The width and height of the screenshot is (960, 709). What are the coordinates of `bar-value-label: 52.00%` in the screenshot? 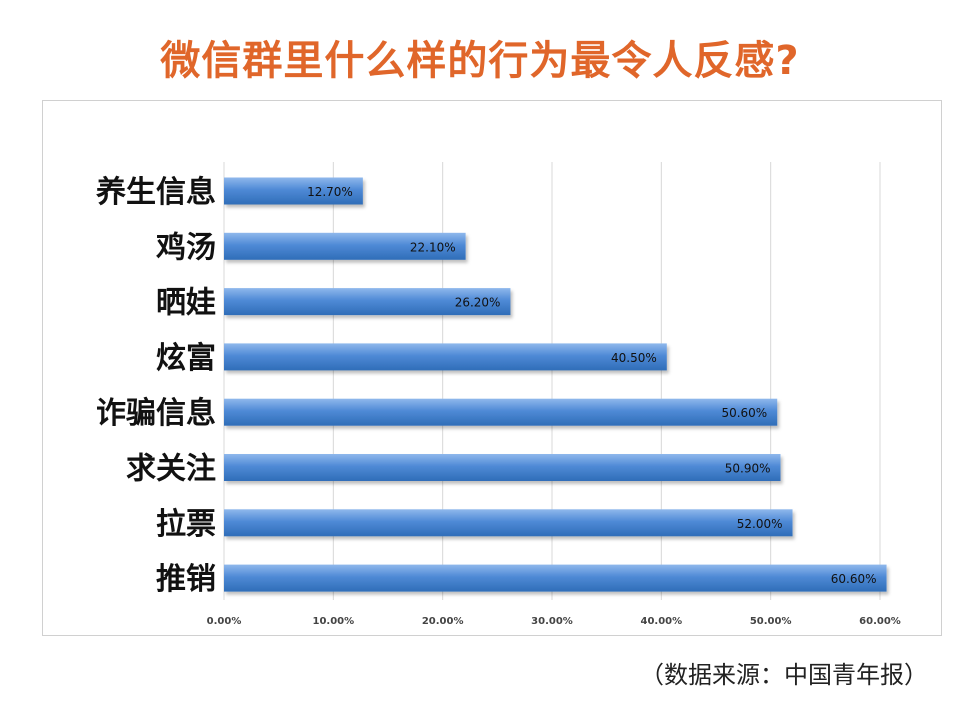 It's located at (760, 524).